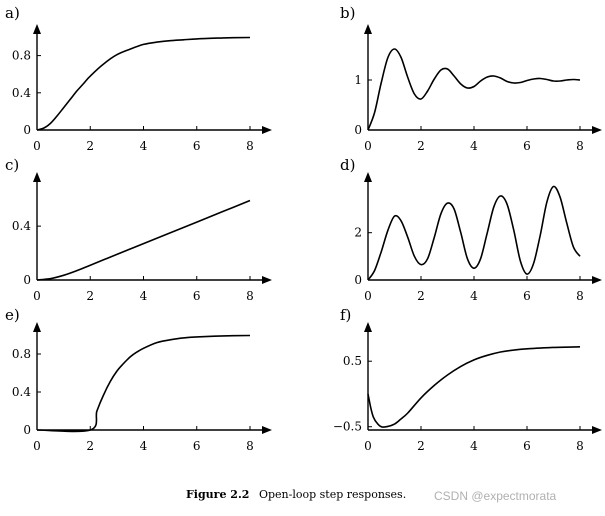 The height and width of the screenshot is (516, 605). I want to click on figure-caption: Figure 2.2 Open-loop step responses., so click(296, 494).